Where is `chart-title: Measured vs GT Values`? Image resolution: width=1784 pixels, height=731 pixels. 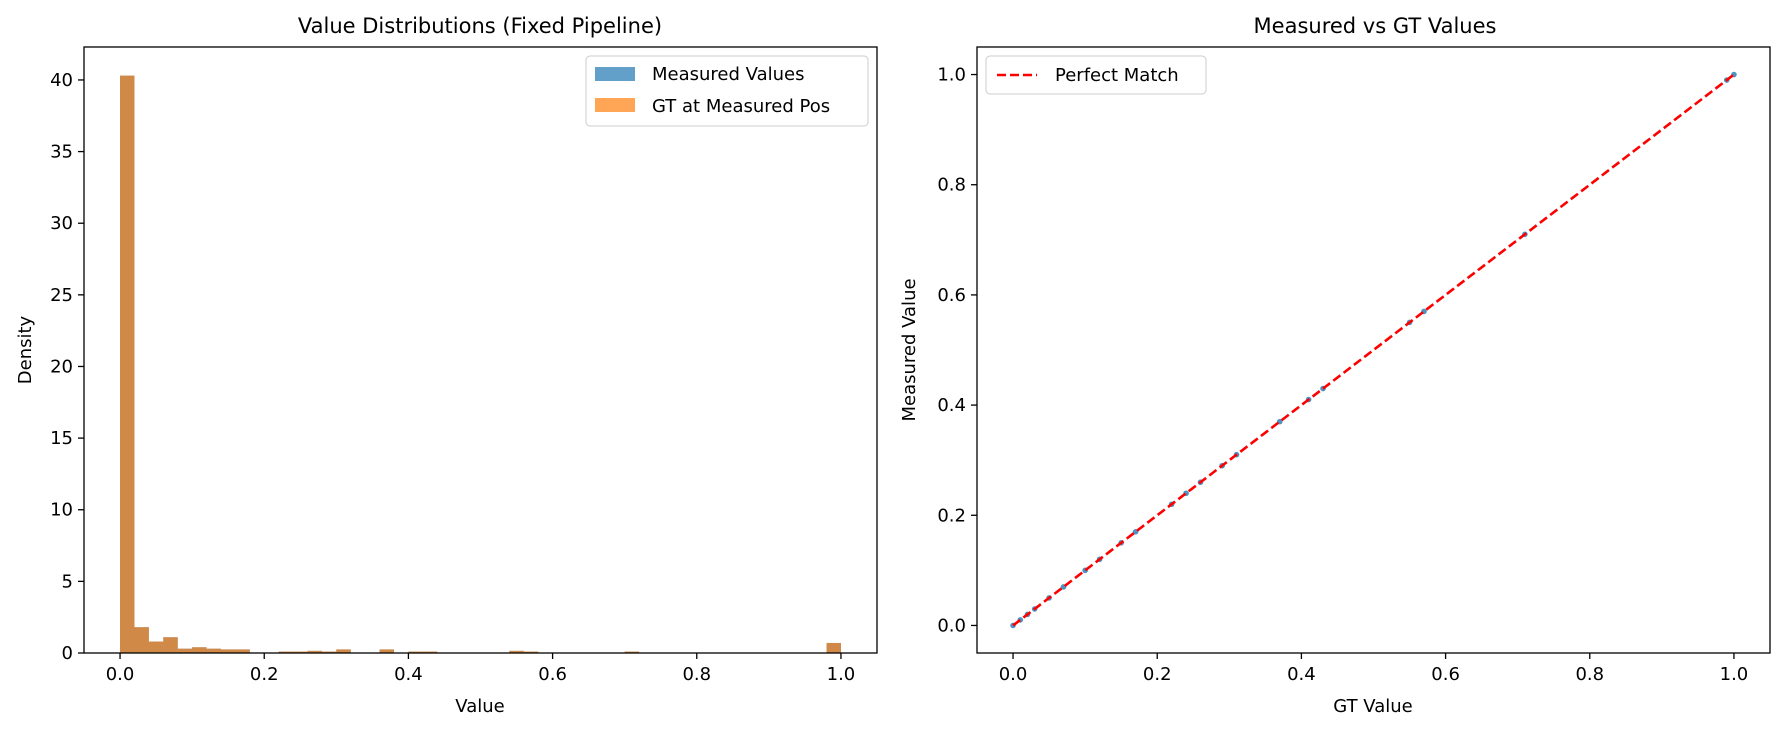 chart-title: Measured vs GT Values is located at coordinates (1375, 26).